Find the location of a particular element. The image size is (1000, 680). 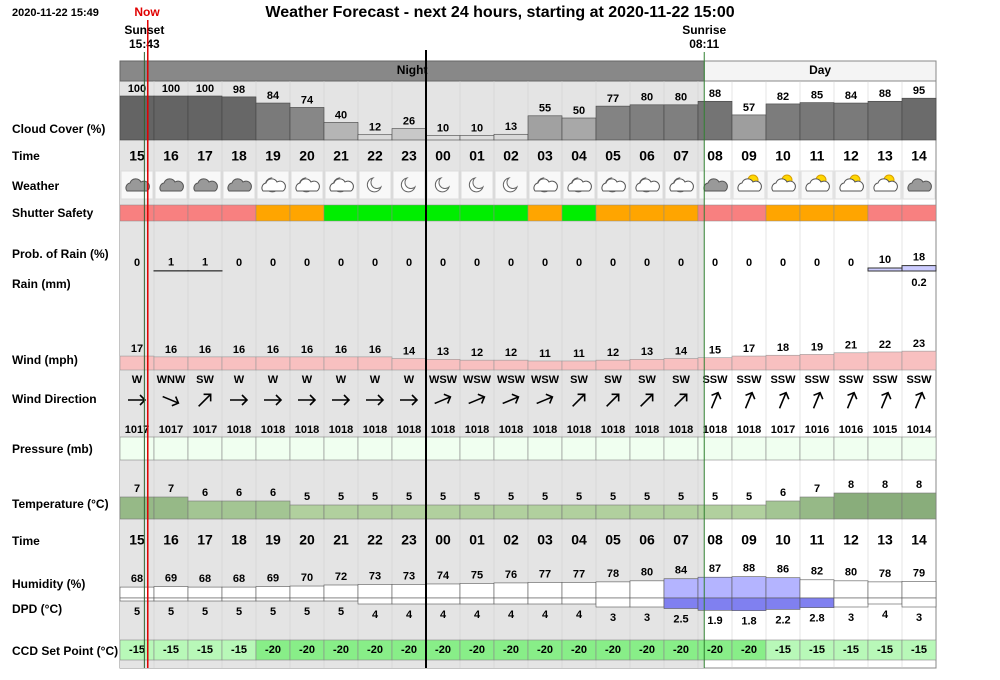

hour: 20 is located at coordinates (307, 540).